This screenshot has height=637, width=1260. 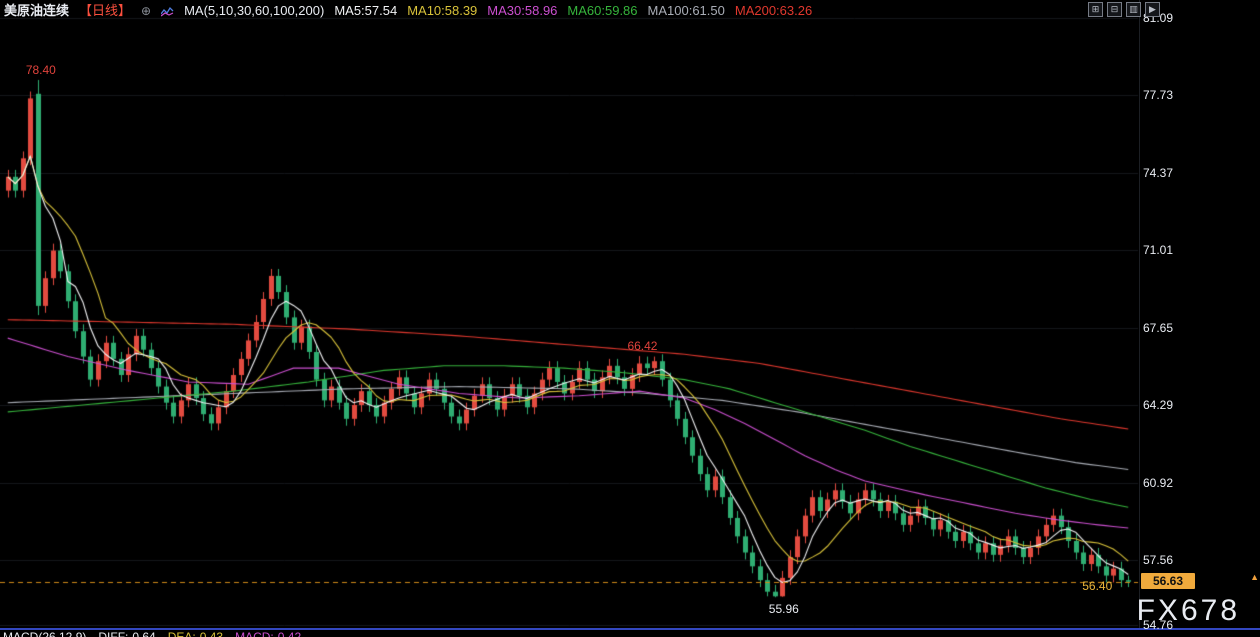 What do you see at coordinates (1133, 9) in the screenshot?
I see `panel-bars-icon: ▥` at bounding box center [1133, 9].